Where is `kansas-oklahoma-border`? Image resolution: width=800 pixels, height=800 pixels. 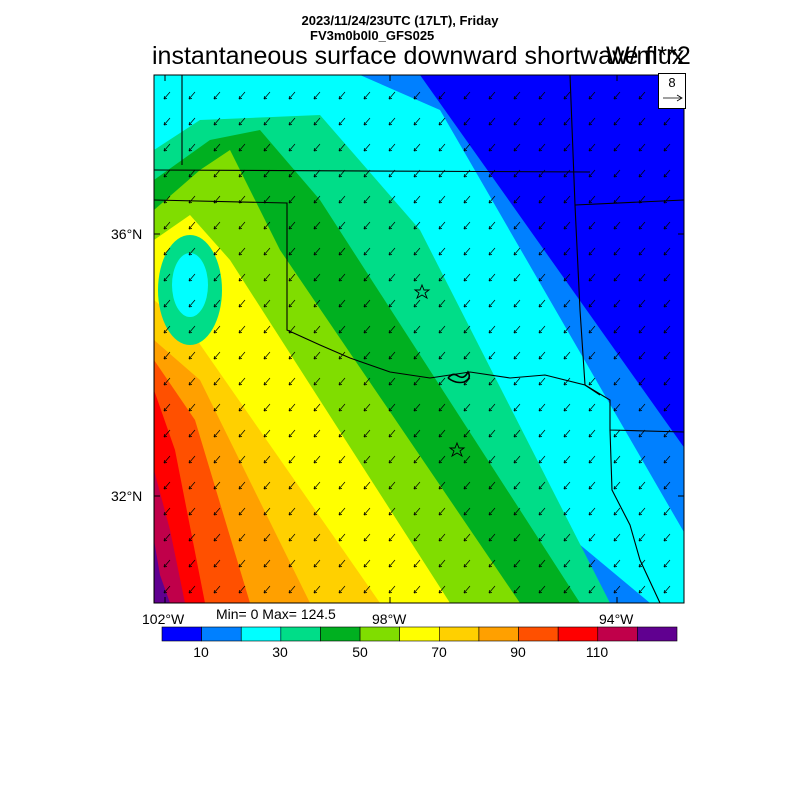 kansas-oklahoma-border is located at coordinates (372, 171).